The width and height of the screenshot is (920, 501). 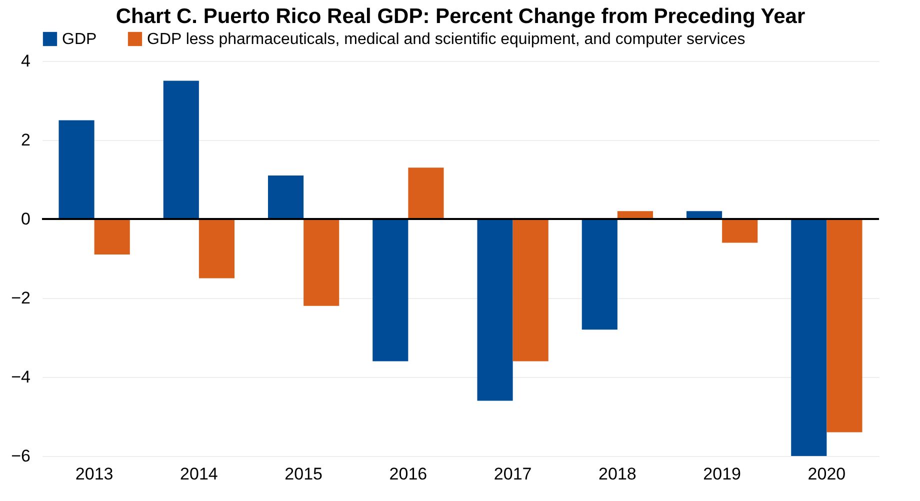 What do you see at coordinates (25, 219) in the screenshot?
I see `y-tick-label: 0` at bounding box center [25, 219].